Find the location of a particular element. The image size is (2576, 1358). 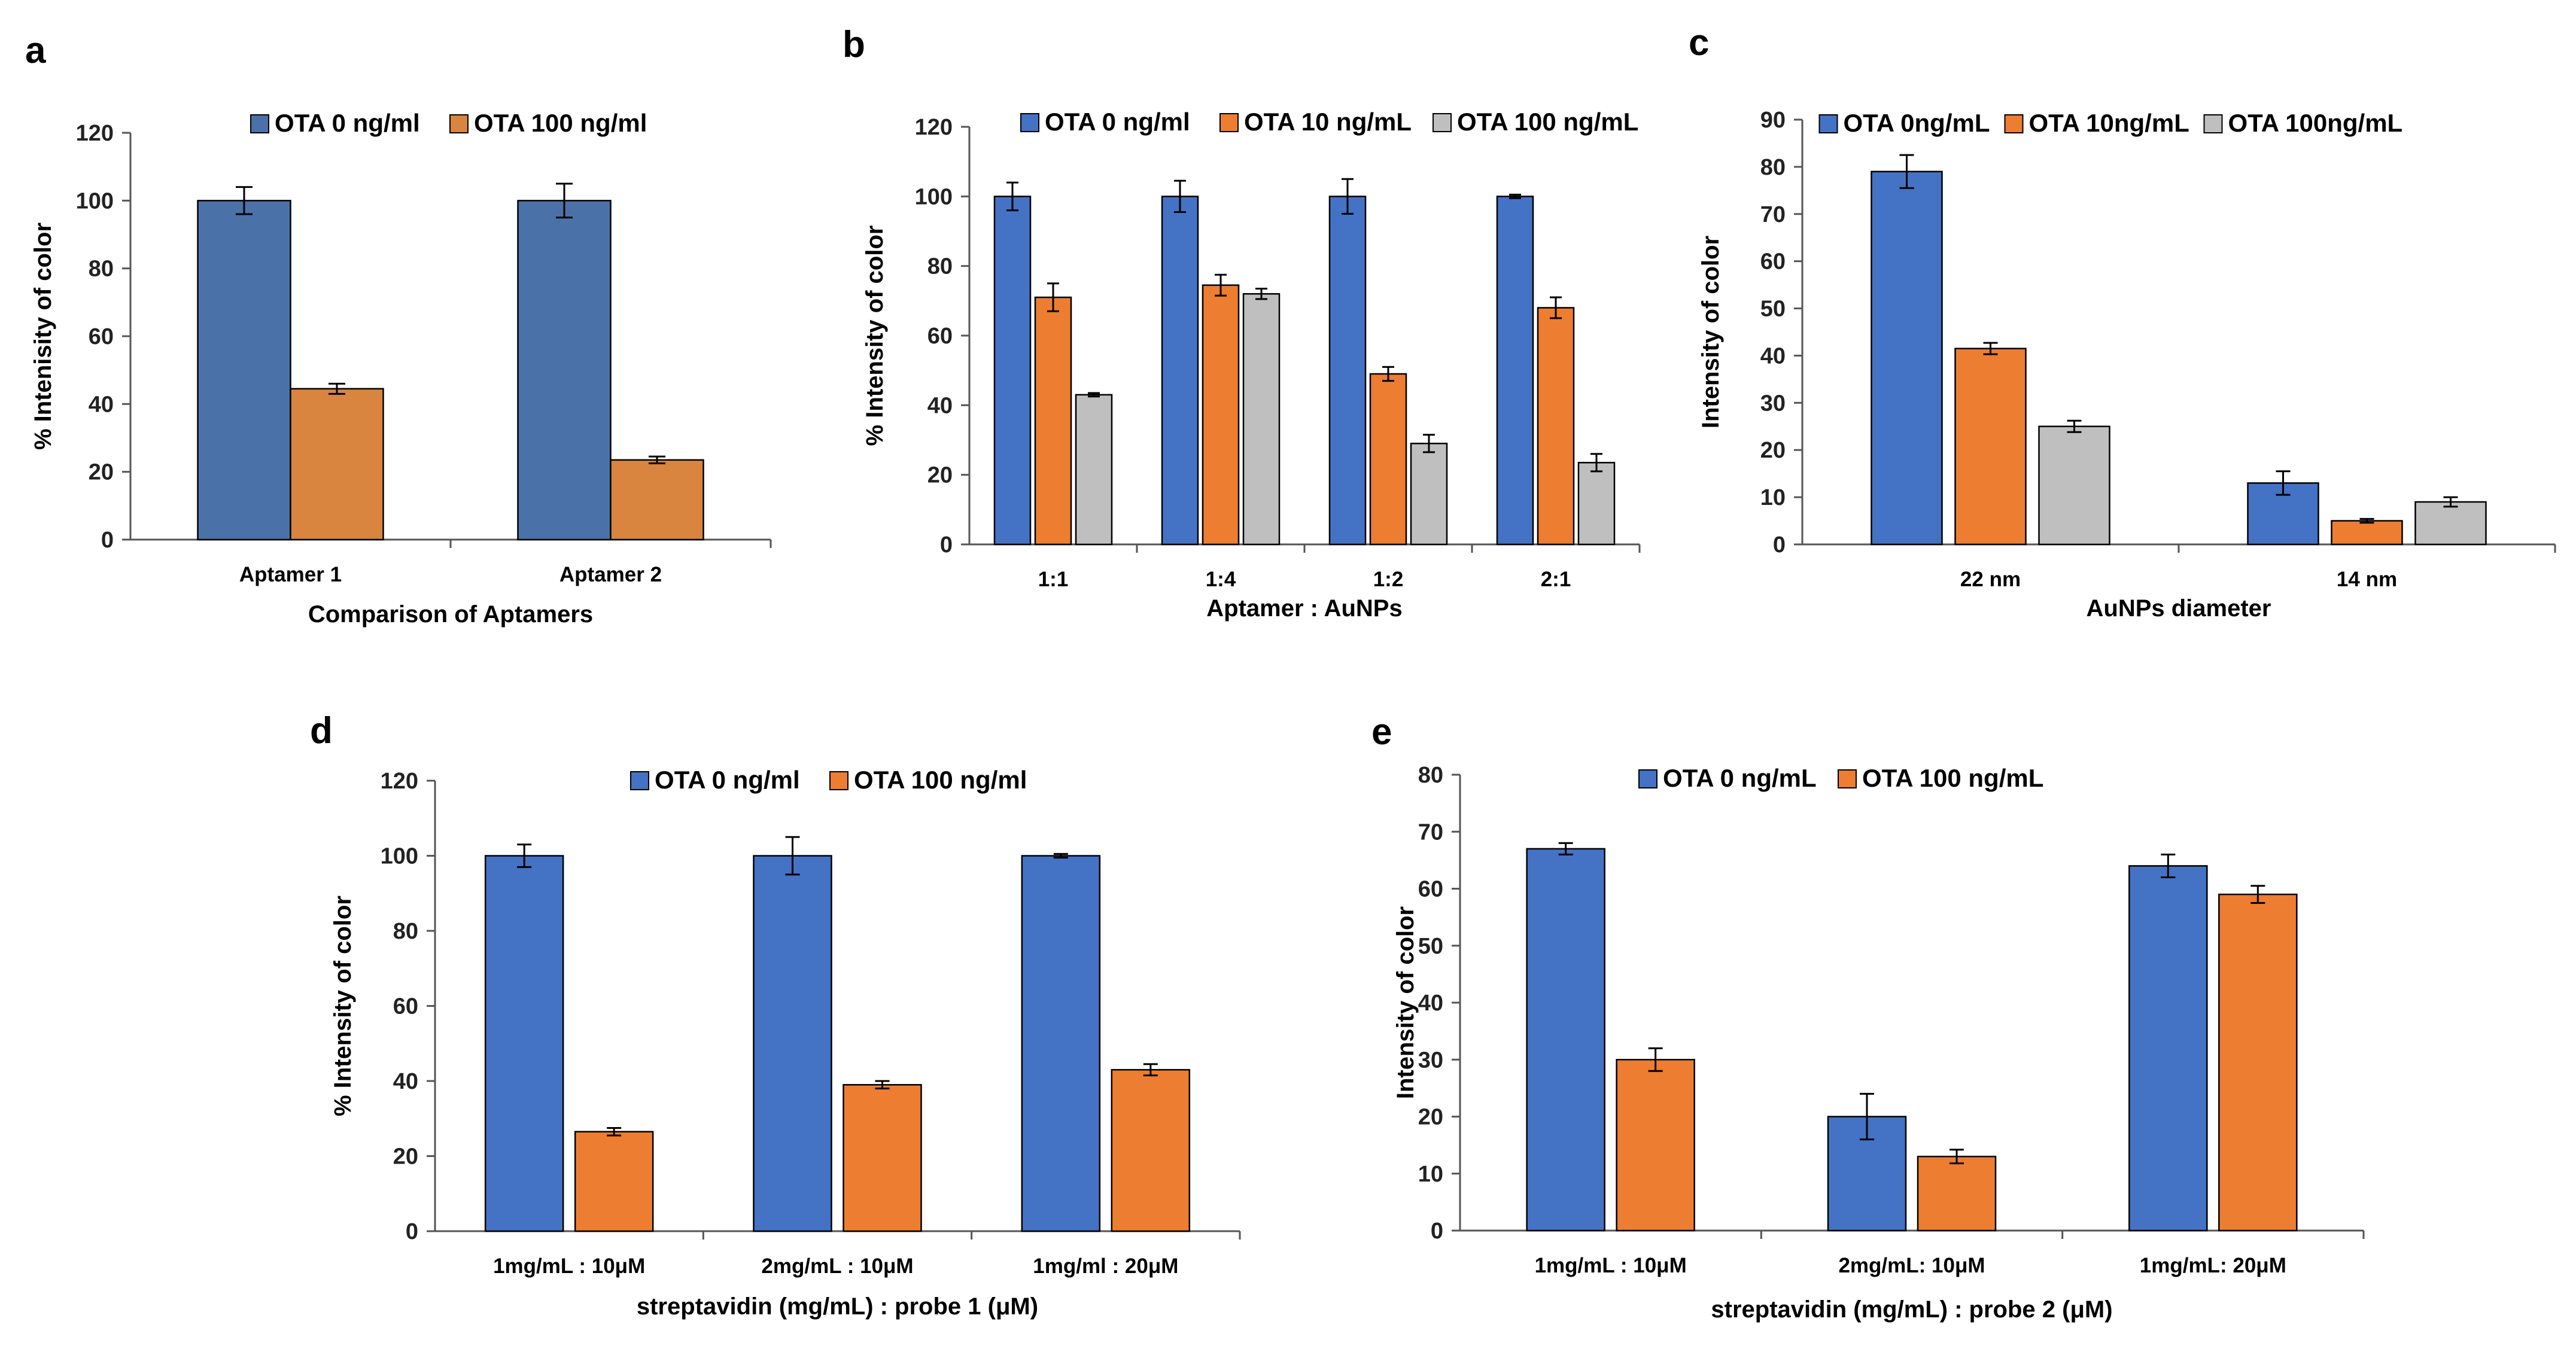

bar-e-s1-c2 is located at coordinates (2258, 1062).